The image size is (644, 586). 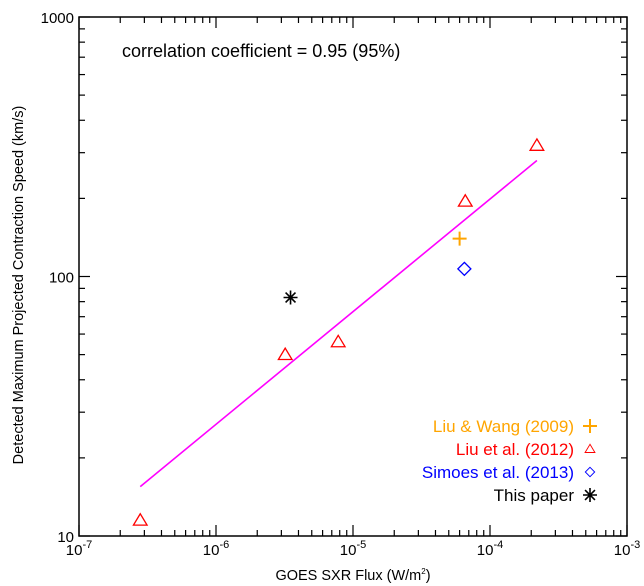 I want to click on legend-symbol-plus, so click(x=590, y=426).